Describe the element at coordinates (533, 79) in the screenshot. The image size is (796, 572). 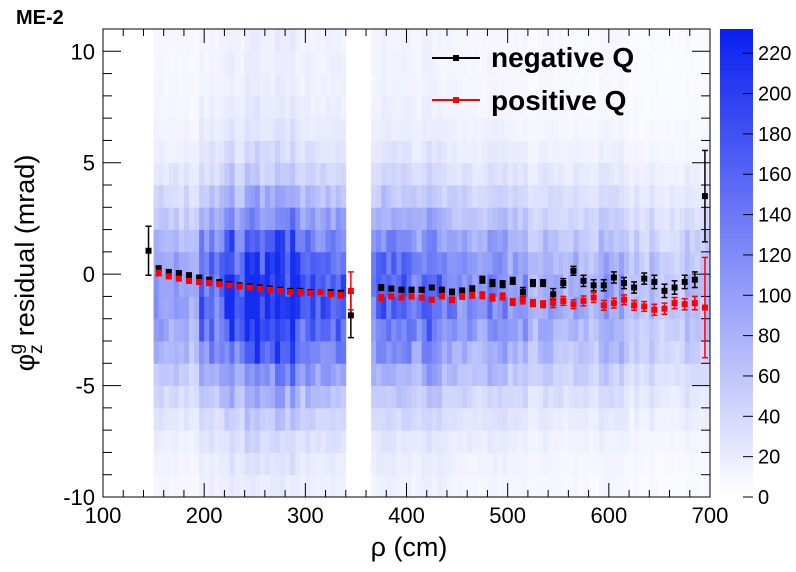
I see `legend: negative Q positive Q` at that location.